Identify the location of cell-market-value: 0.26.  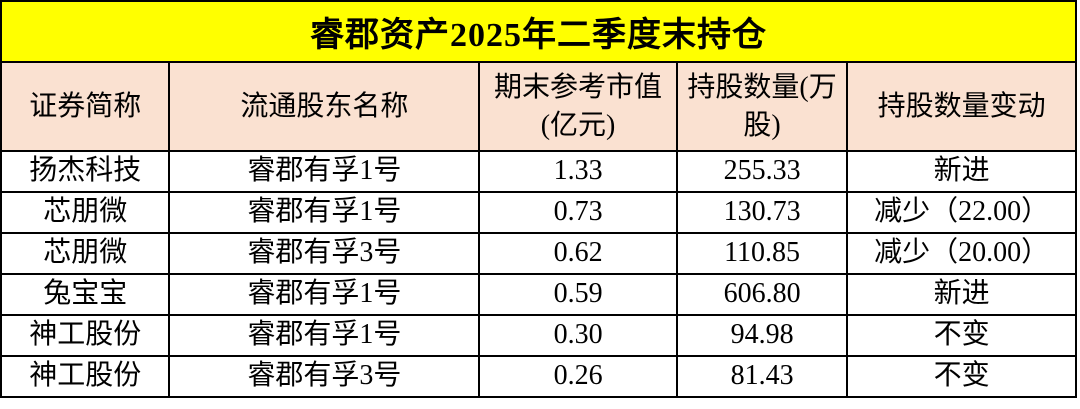
(578, 376).